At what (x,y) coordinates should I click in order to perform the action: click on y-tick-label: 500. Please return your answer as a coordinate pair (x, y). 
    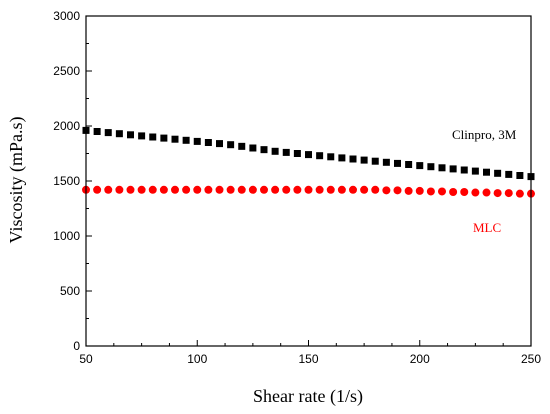
    Looking at the image, I should click on (70, 291).